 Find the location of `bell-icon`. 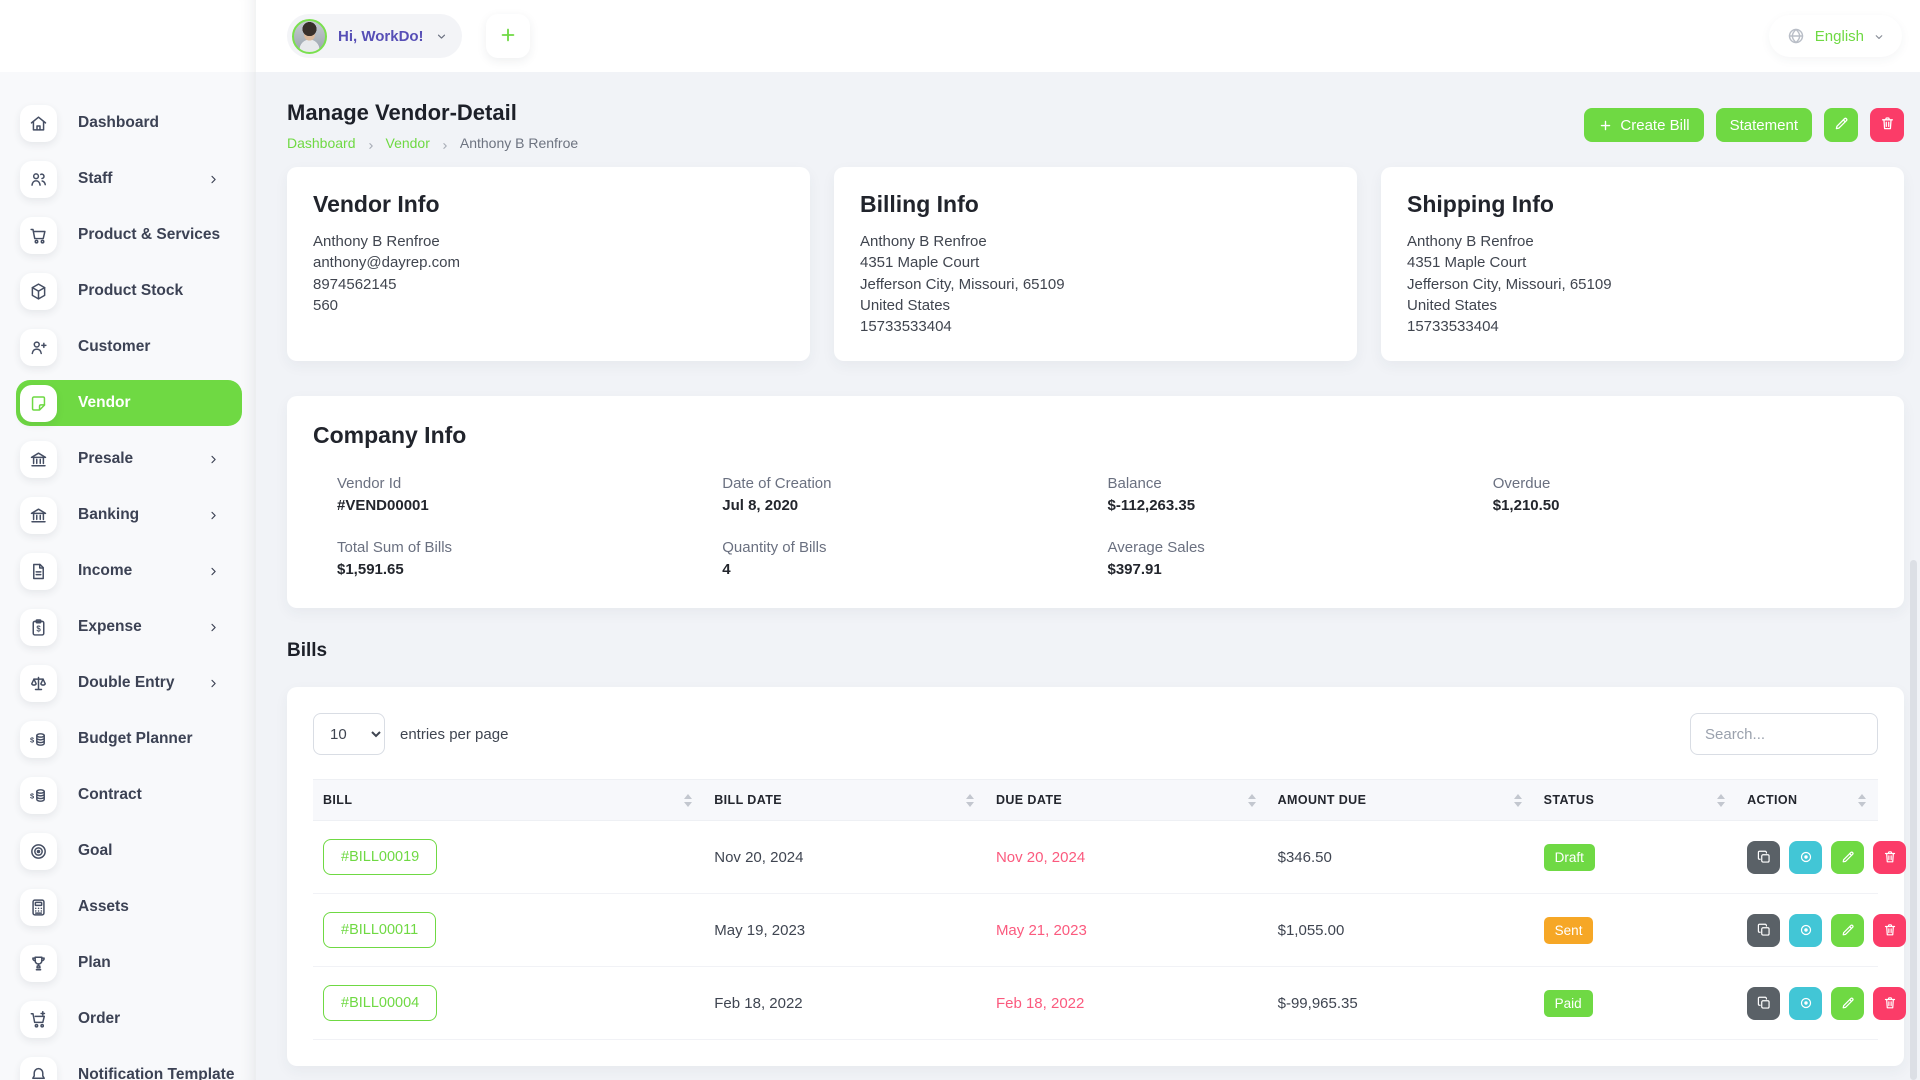

bell-icon is located at coordinates (38, 1068).